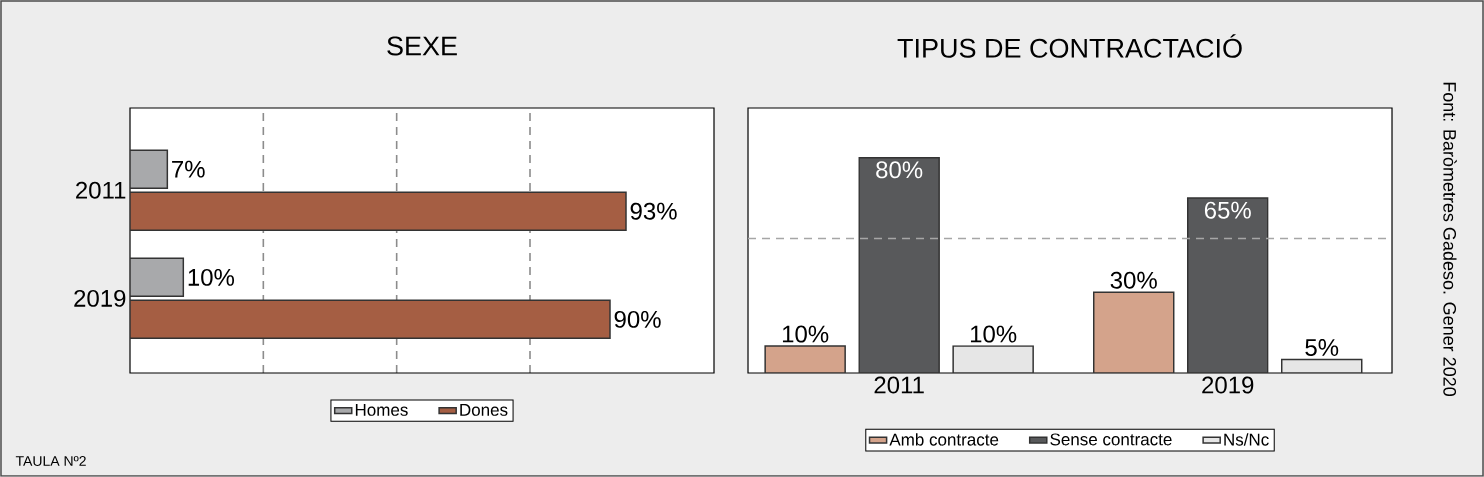  I want to click on chart-title: SEXE, so click(422, 46).